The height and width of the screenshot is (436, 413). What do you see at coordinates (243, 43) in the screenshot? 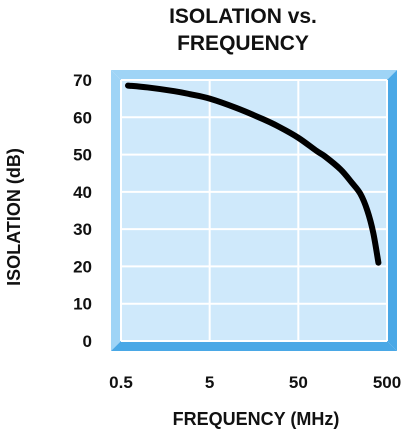
I see `chart-title-line2: FREQUENCY` at bounding box center [243, 43].